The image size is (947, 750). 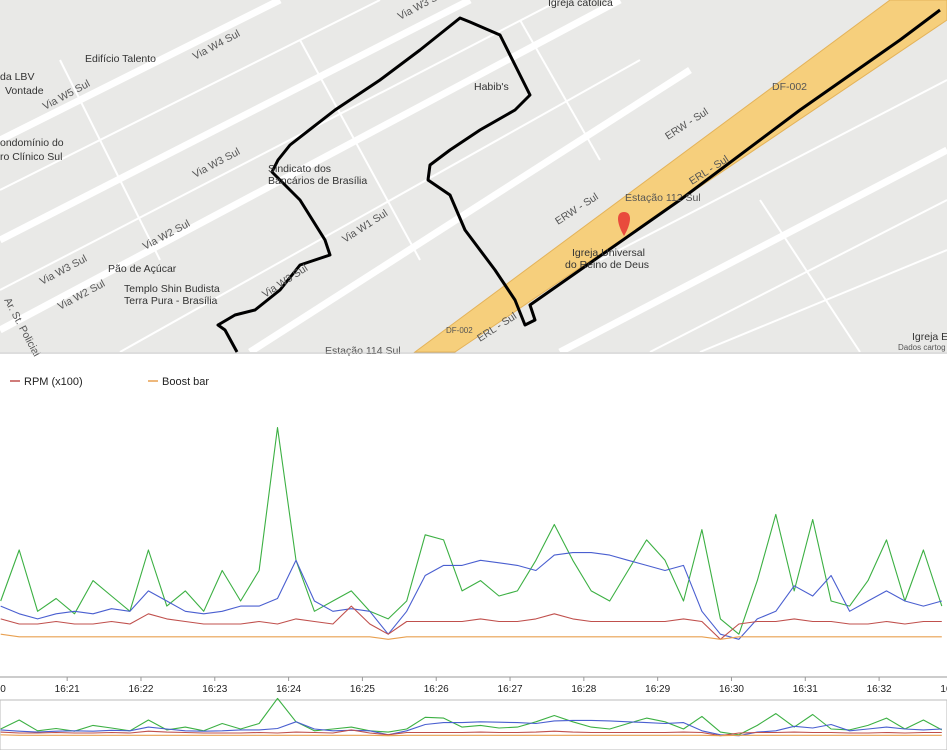 What do you see at coordinates (929, 337) in the screenshot?
I see `map-label: Igreja E` at bounding box center [929, 337].